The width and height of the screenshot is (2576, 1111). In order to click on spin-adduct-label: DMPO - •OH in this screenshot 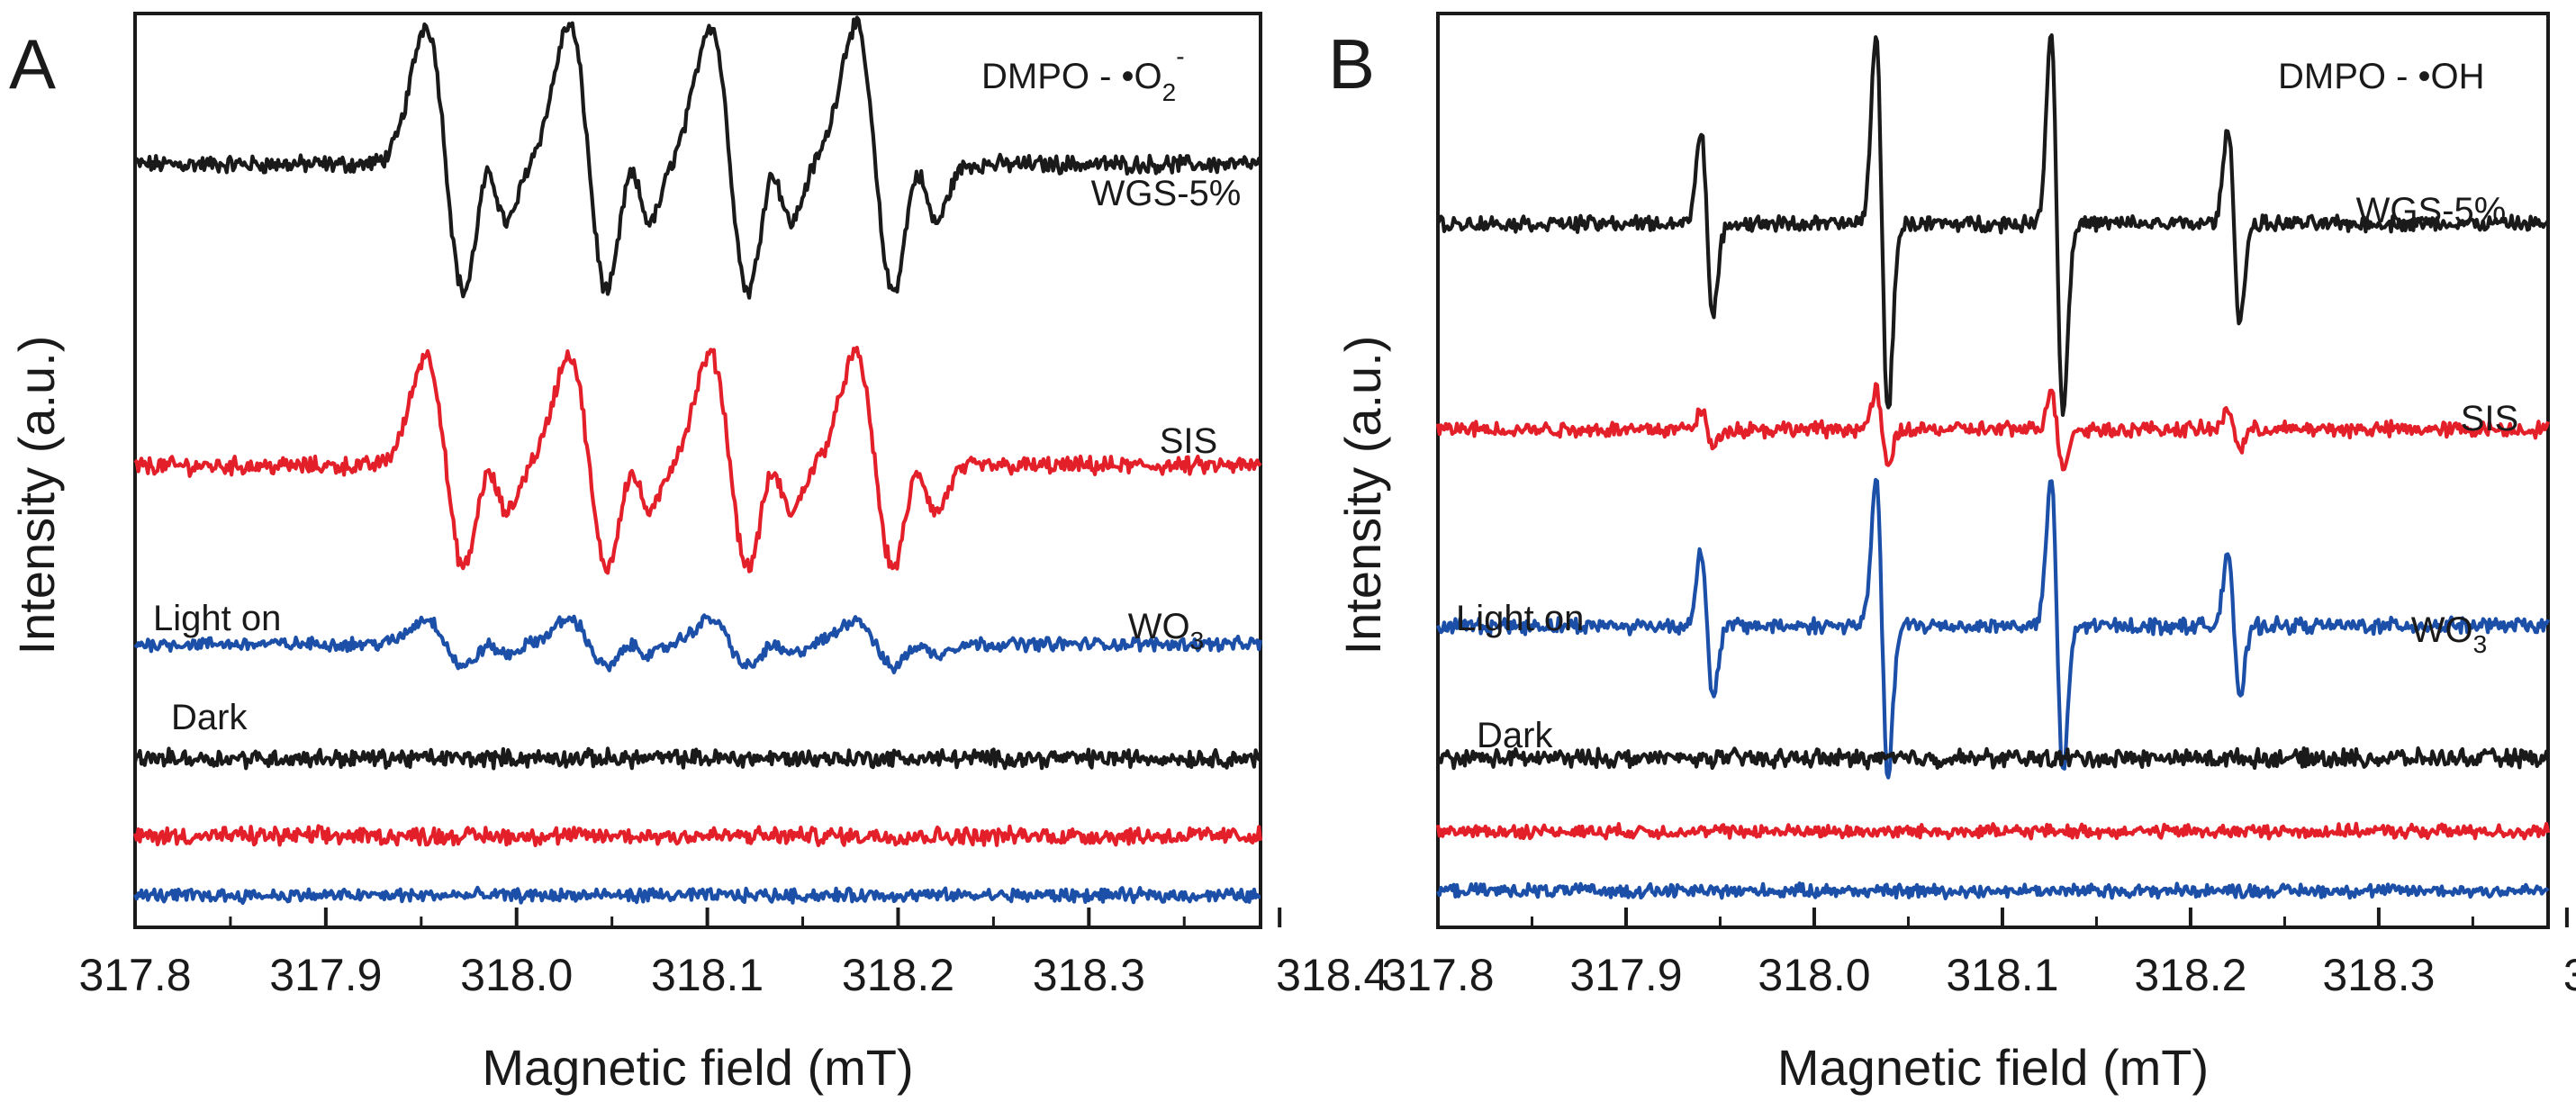, I will do `click(2381, 76)`.